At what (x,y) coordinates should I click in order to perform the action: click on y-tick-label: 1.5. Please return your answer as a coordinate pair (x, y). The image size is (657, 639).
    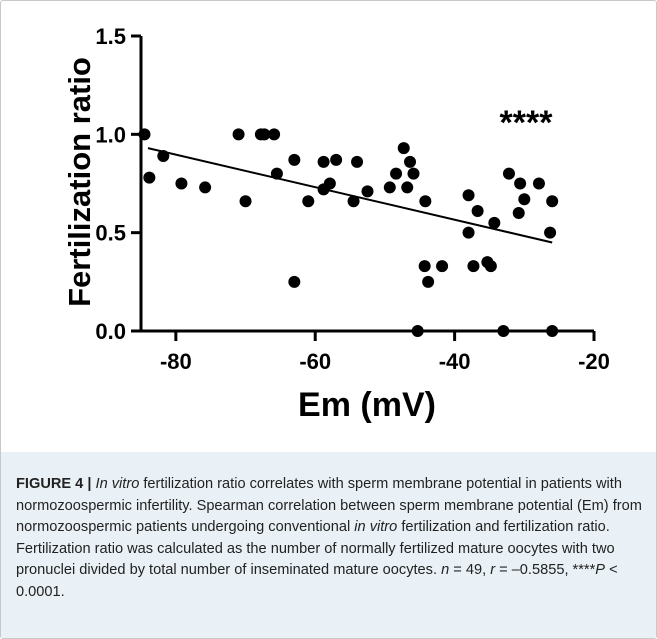
    Looking at the image, I should click on (110, 36).